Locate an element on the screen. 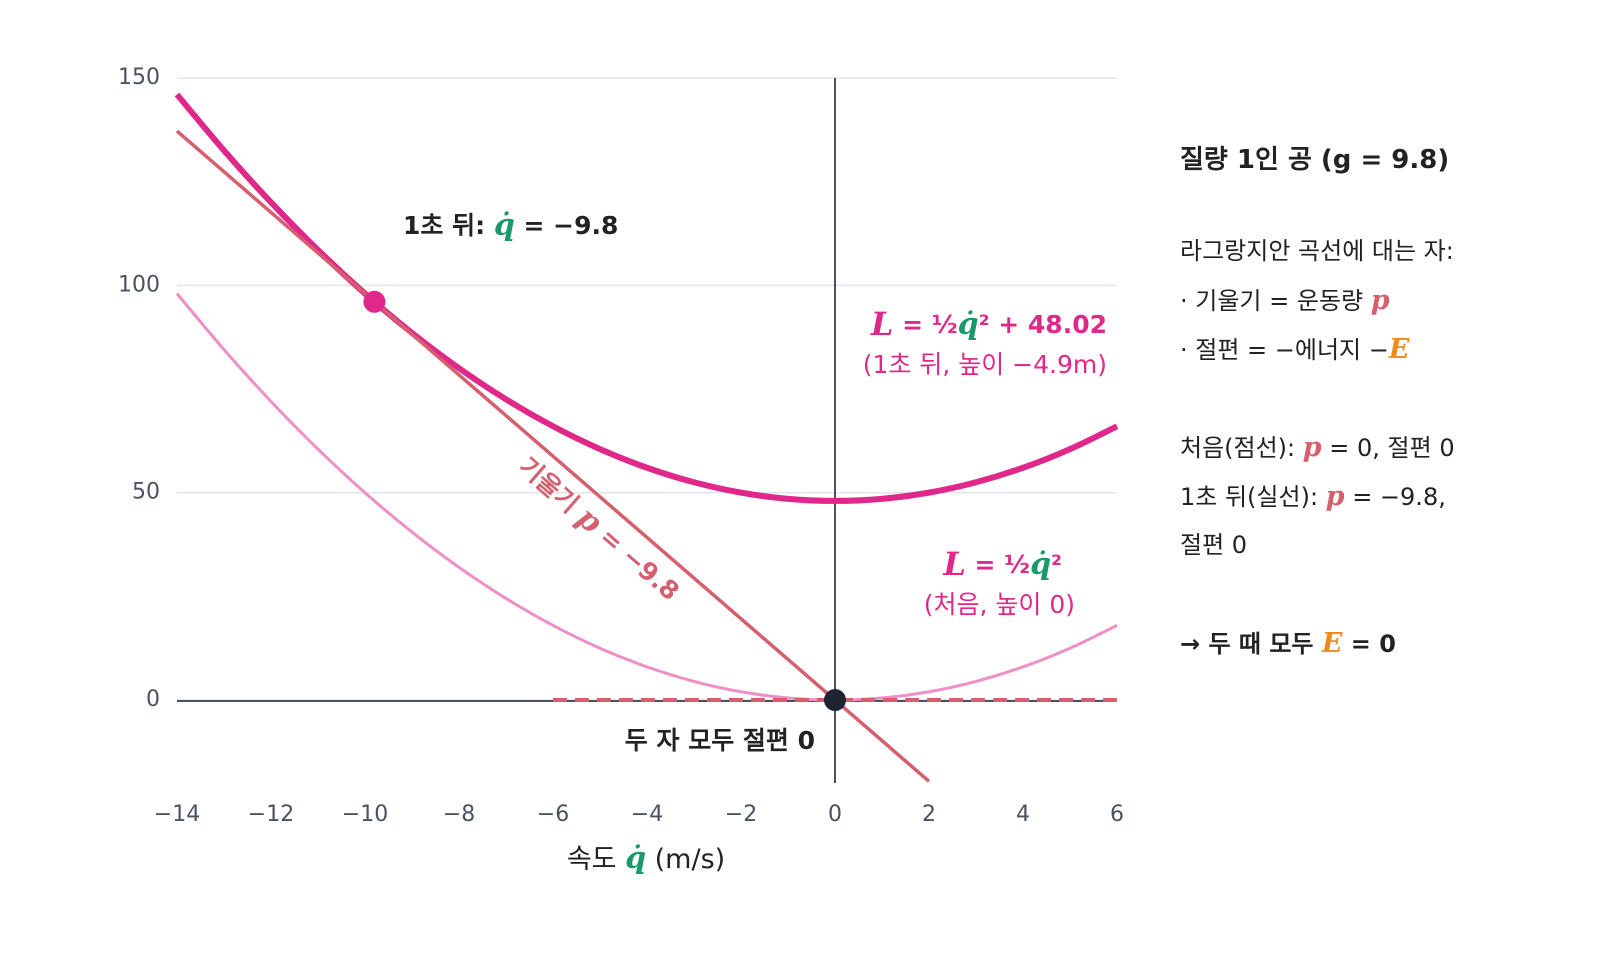 The image size is (1600, 960). y-tick-label: 0 is located at coordinates (153, 699).